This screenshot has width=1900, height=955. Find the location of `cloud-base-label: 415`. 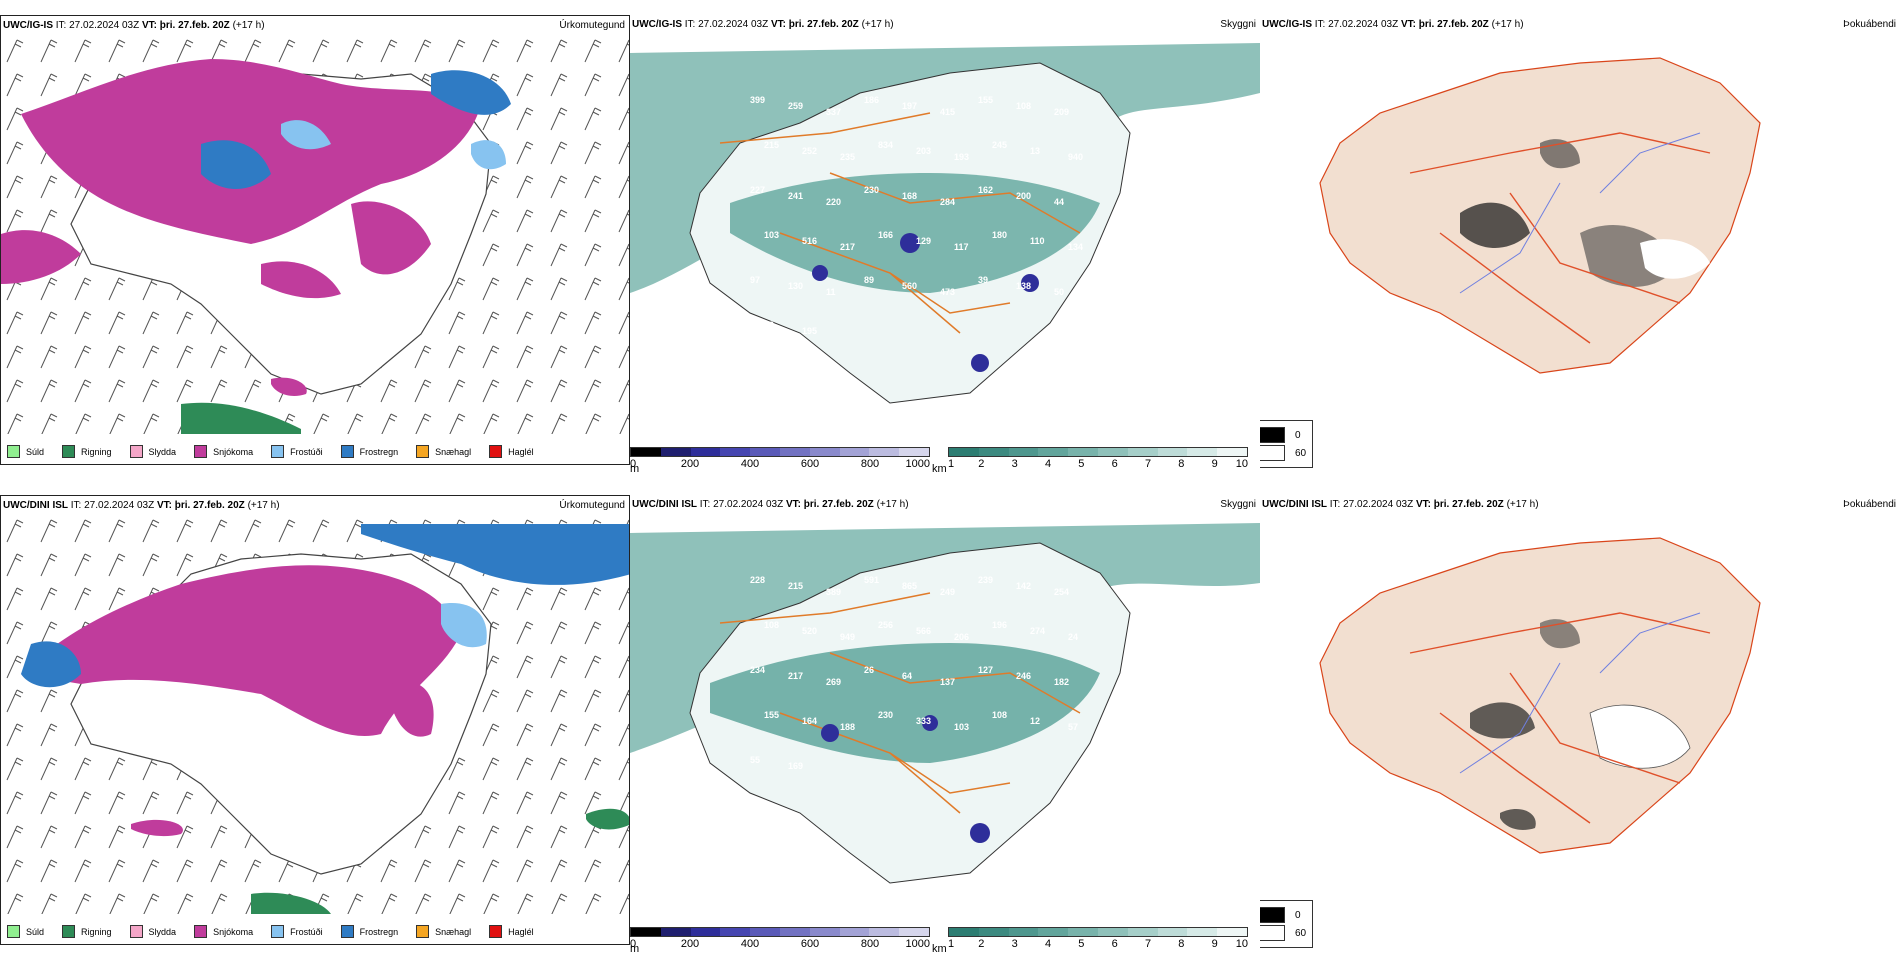

cloud-base-label: 415 is located at coordinates (947, 112).